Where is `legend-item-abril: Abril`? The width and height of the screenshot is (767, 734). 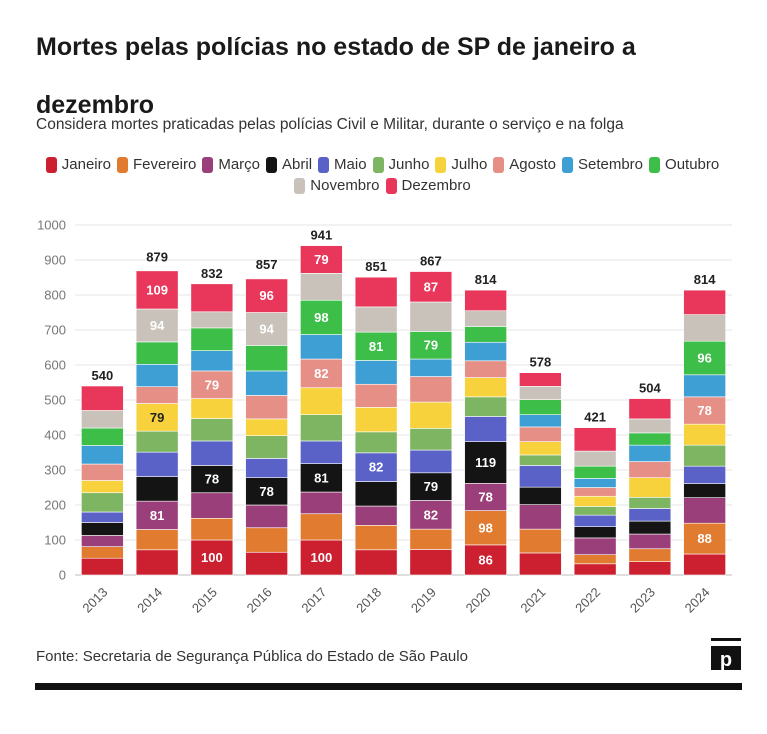
legend-item-abril: Abril is located at coordinates (289, 164).